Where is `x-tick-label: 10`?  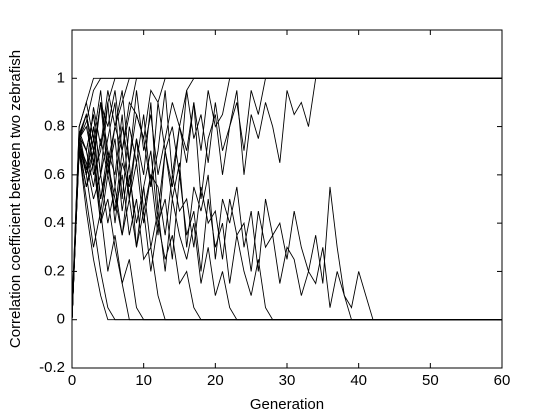
x-tick-label: 10 is located at coordinates (143, 380).